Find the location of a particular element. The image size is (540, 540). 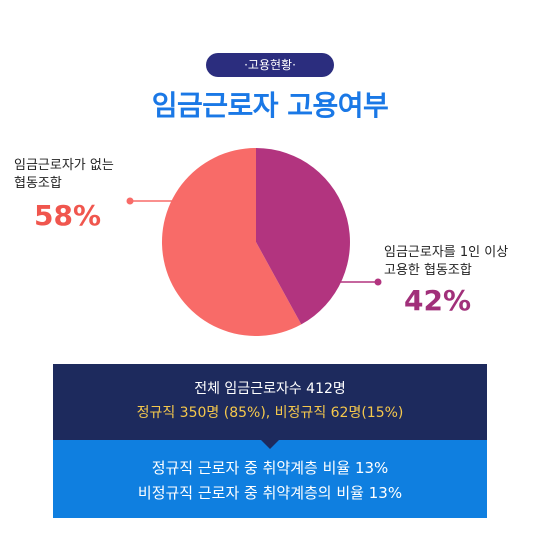

slice-label-no-employees-line2: 협동조합 is located at coordinates (38, 183).